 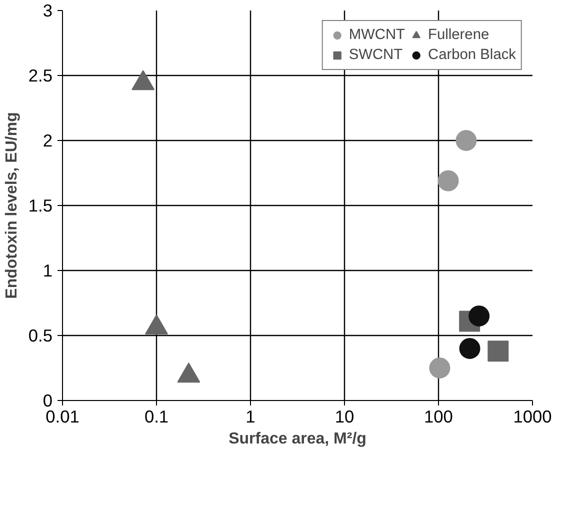 What do you see at coordinates (375, 55) in the screenshot?
I see `legend-label: SWCNT` at bounding box center [375, 55].